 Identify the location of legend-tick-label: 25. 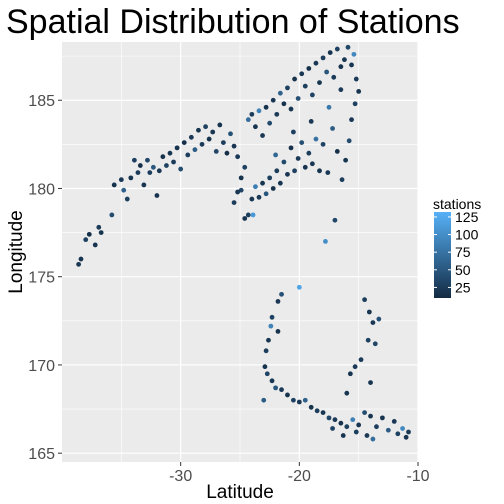
(463, 287).